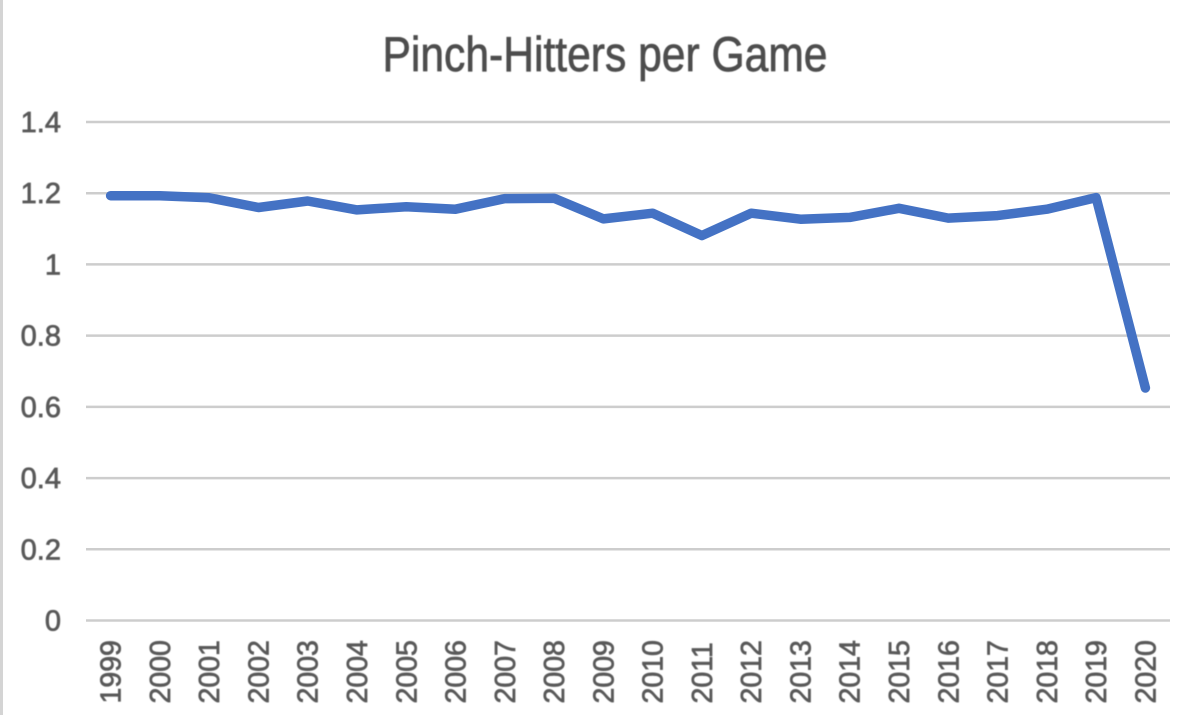 This screenshot has width=1200, height=715. Describe the element at coordinates (654, 671) in the screenshot. I see `svg-text: 2010` at that location.